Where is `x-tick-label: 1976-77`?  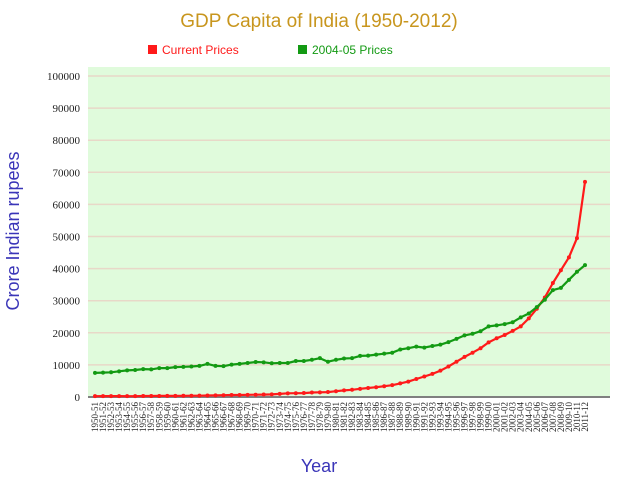 x-tick-label: 1976-77 is located at coordinates (304, 417).